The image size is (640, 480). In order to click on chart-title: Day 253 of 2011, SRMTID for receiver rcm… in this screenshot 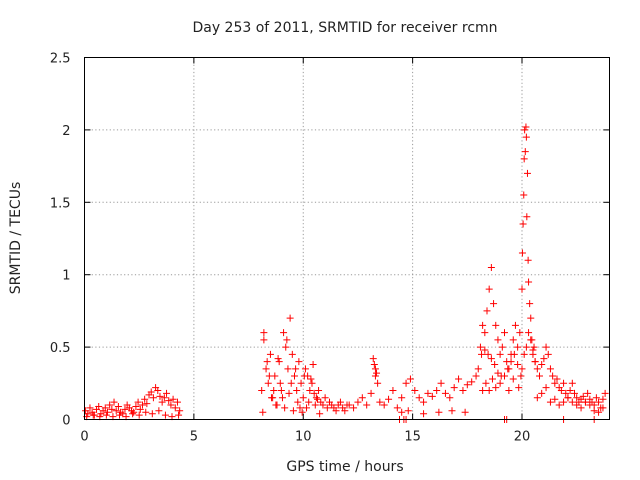, I will do `click(344, 28)`.